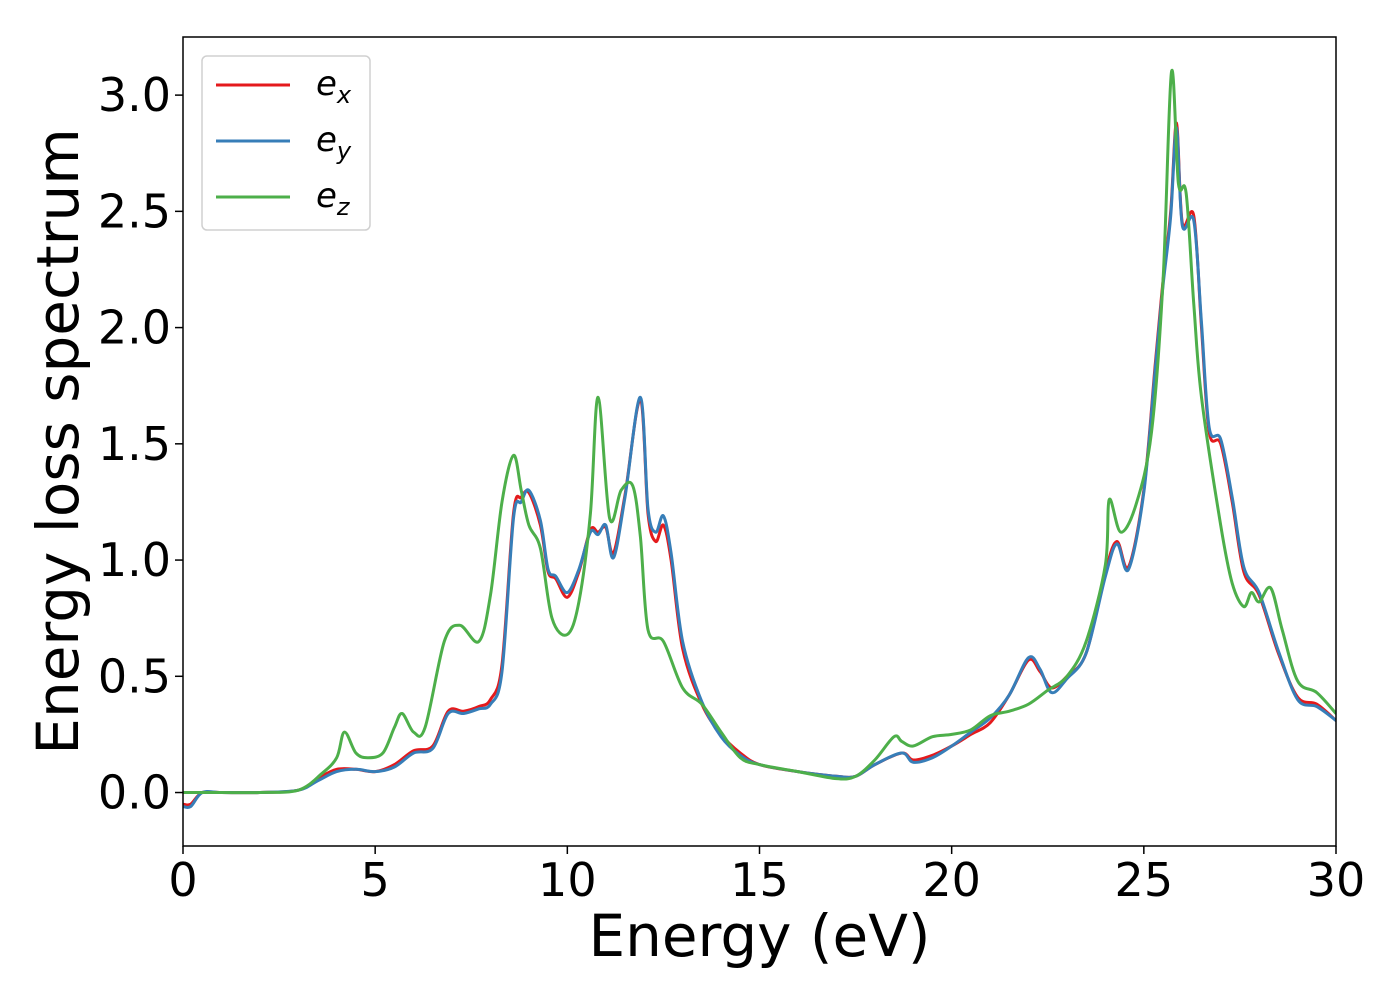 This screenshot has height=1000, width=1400. Describe the element at coordinates (334, 86) in the screenshot. I see `legend-label: ex` at that location.